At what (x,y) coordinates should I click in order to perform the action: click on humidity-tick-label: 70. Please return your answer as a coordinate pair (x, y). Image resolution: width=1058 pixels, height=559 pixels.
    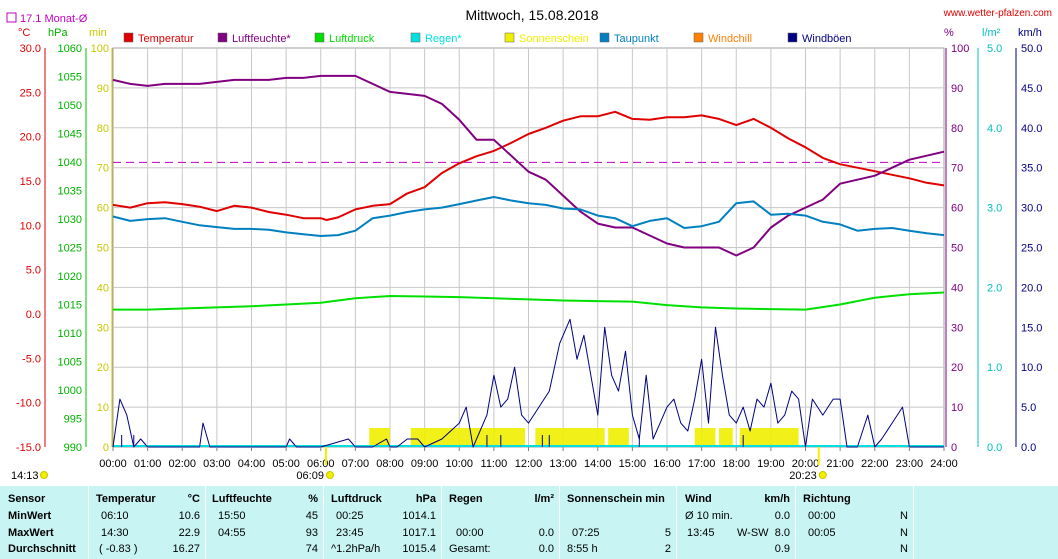
    Looking at the image, I should click on (957, 169).